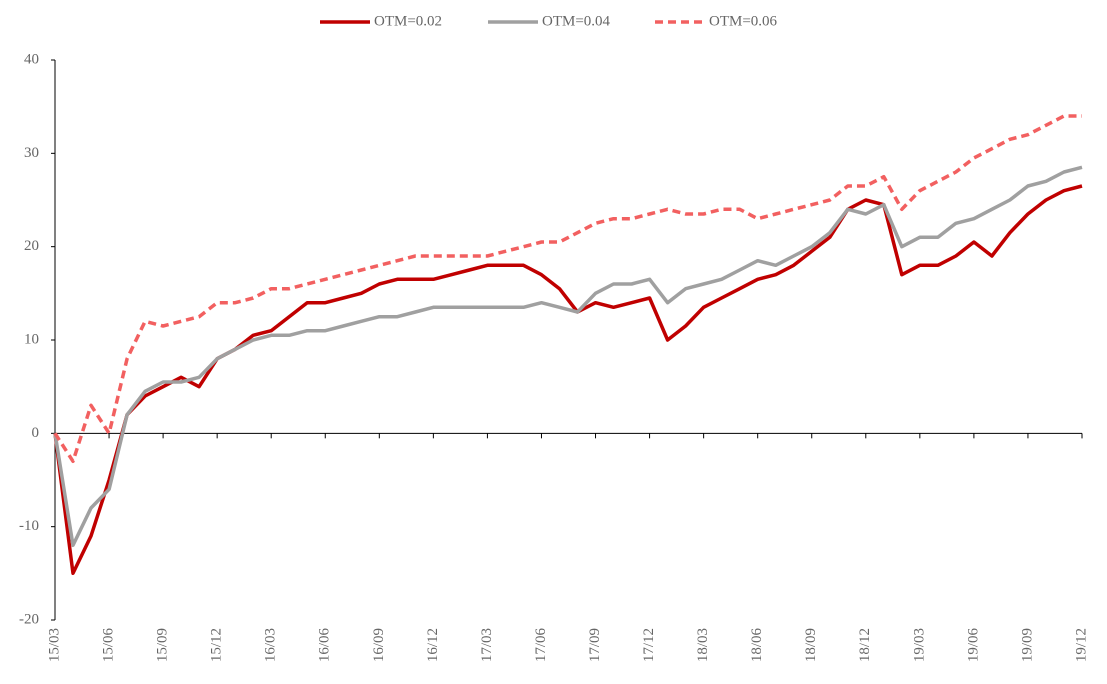 The width and height of the screenshot is (1107, 684). What do you see at coordinates (919, 645) in the screenshot?
I see `x-tick-label: 19/03` at bounding box center [919, 645].